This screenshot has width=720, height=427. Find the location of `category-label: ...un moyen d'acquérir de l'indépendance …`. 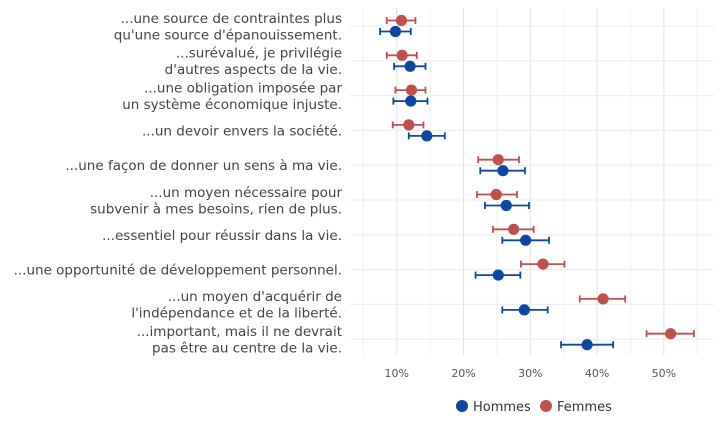

category-label: ...un moyen d'acquérir de l'indépendance … is located at coordinates (236, 305).